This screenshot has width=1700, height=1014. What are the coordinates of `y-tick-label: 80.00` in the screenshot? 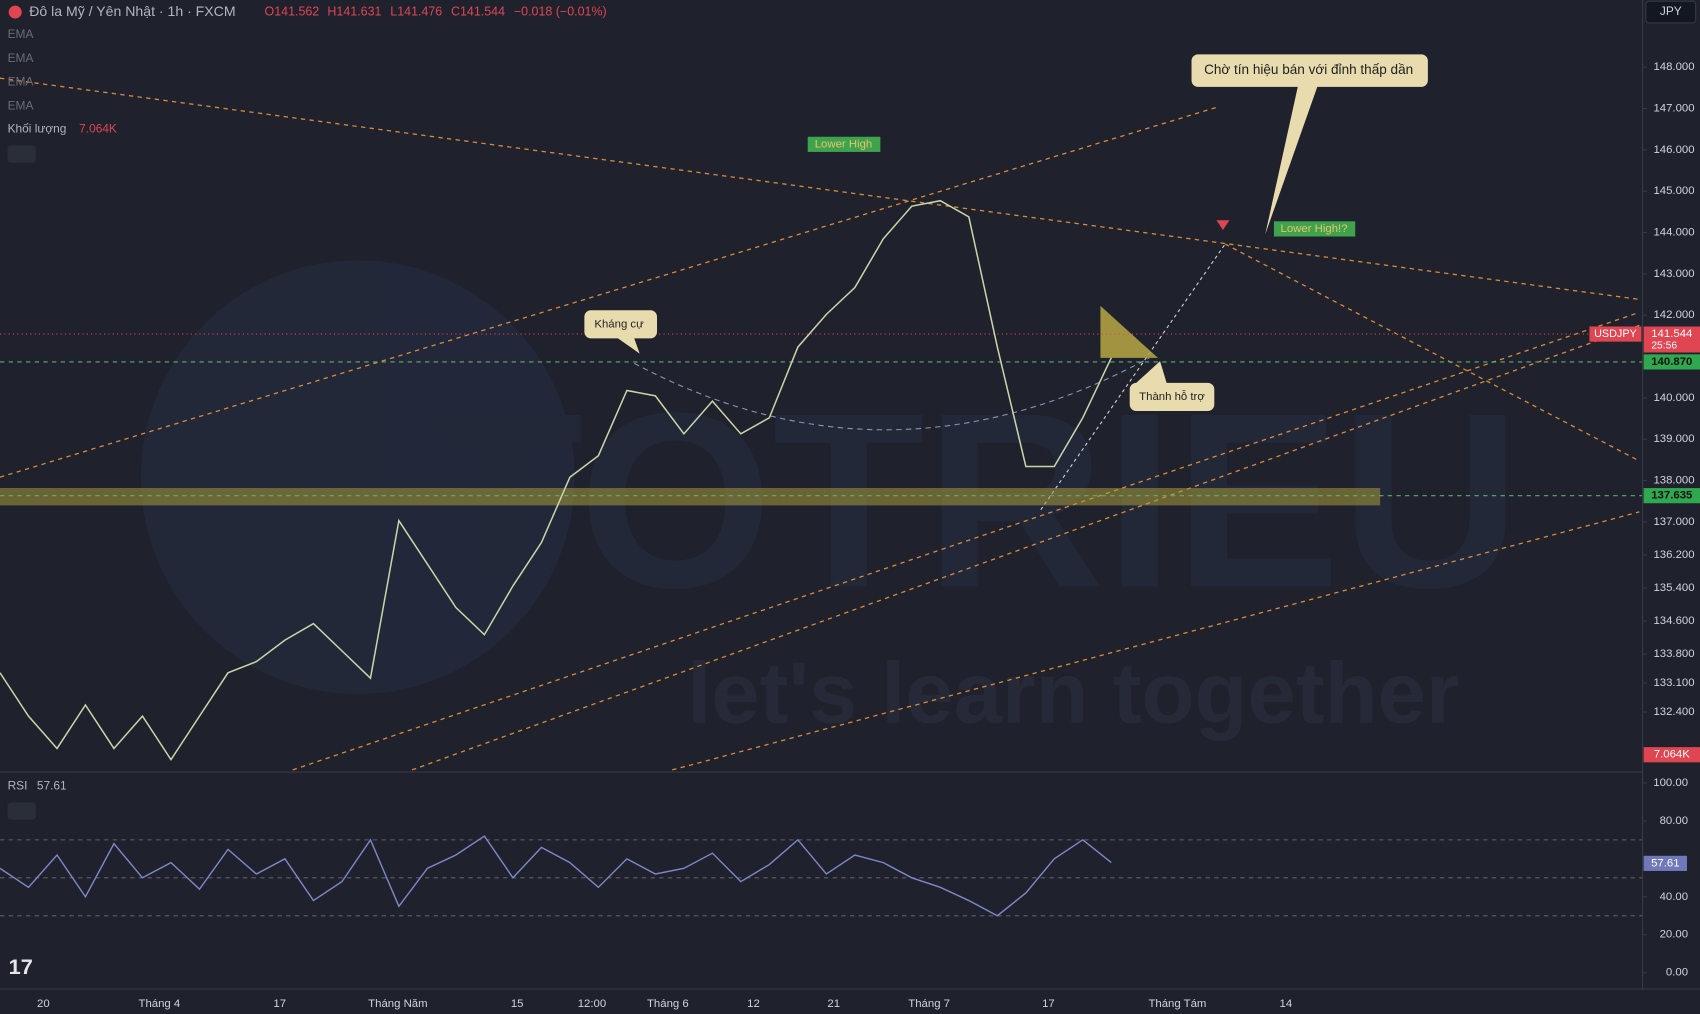 It's located at (1674, 821).